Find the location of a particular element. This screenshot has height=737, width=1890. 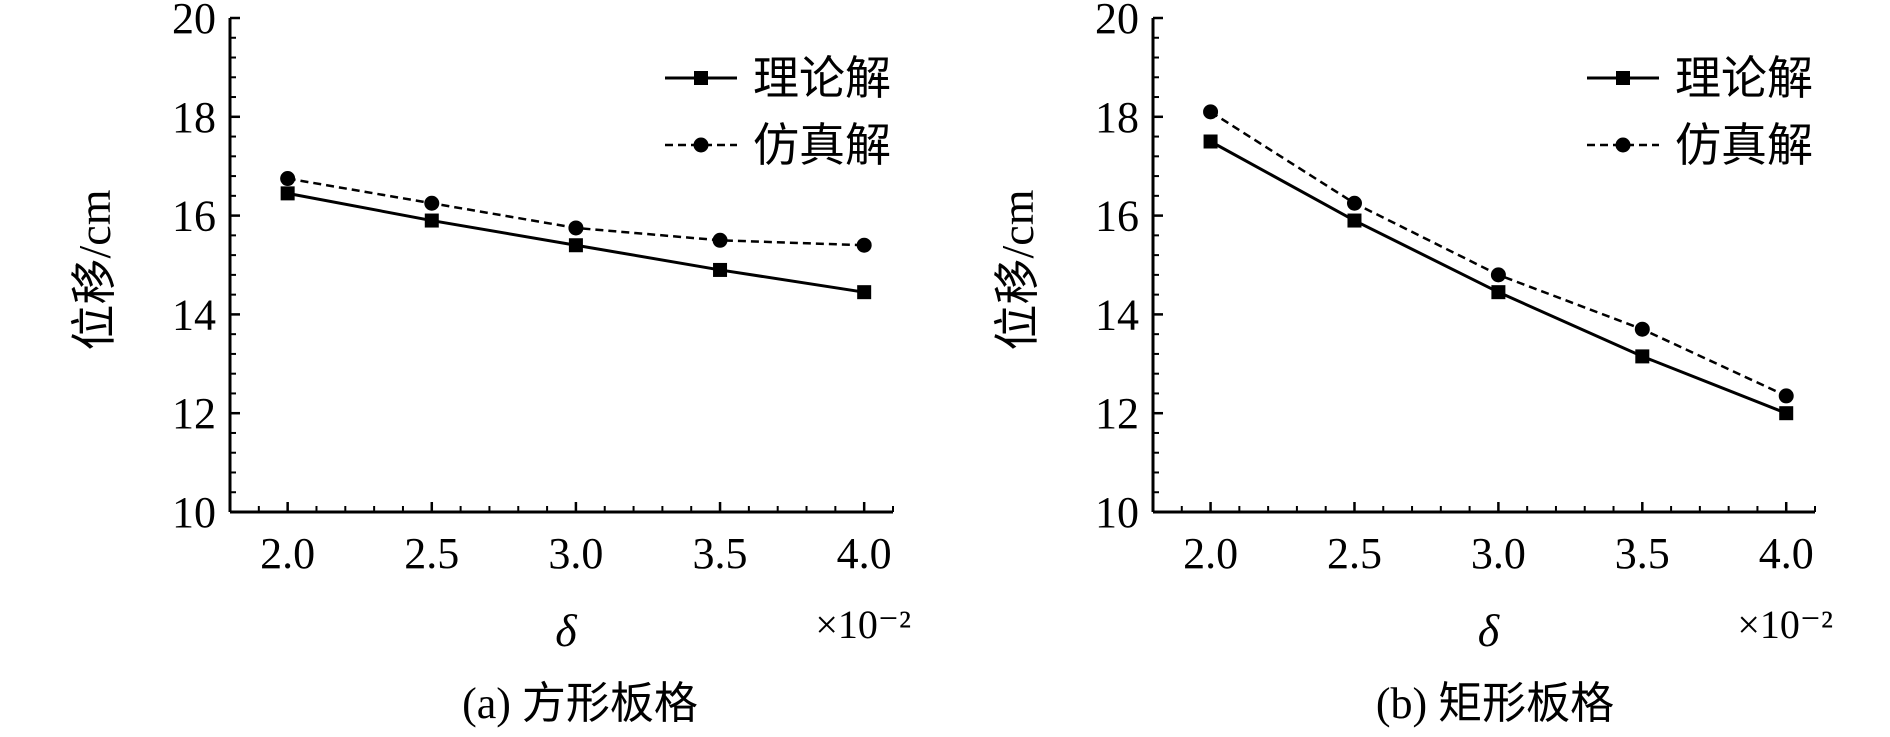

caption-b: (b) 矩形板格 is located at coordinates (1495, 703).